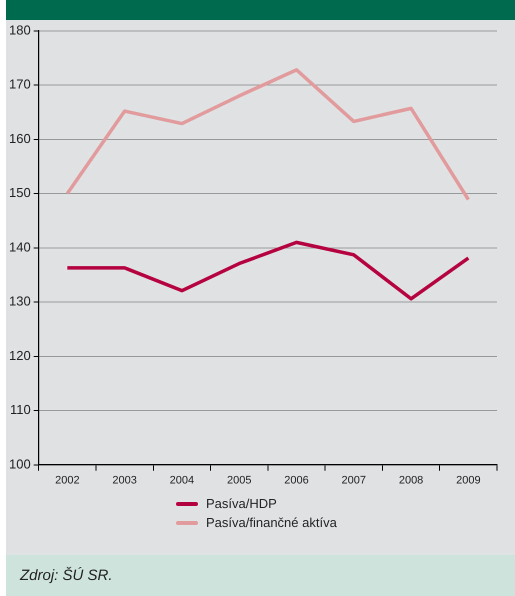 The width and height of the screenshot is (515, 596). Describe the element at coordinates (411, 480) in the screenshot. I see `x-tick-label: 2008` at that location.